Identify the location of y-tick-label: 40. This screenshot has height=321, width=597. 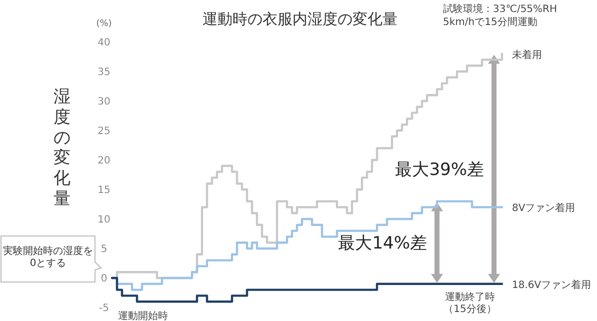
(104, 43).